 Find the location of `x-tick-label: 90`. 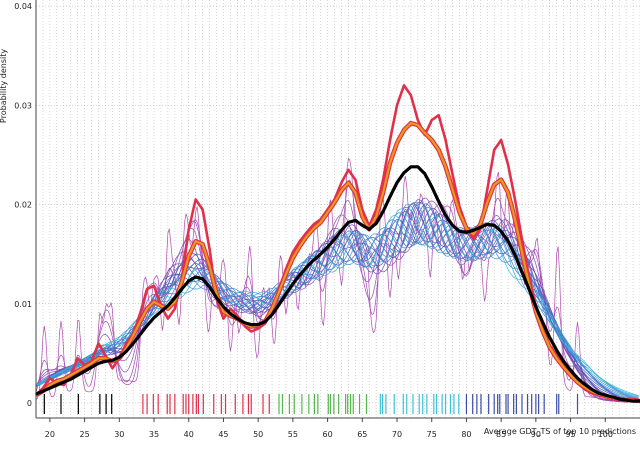

x-tick-label: 90 is located at coordinates (536, 434).